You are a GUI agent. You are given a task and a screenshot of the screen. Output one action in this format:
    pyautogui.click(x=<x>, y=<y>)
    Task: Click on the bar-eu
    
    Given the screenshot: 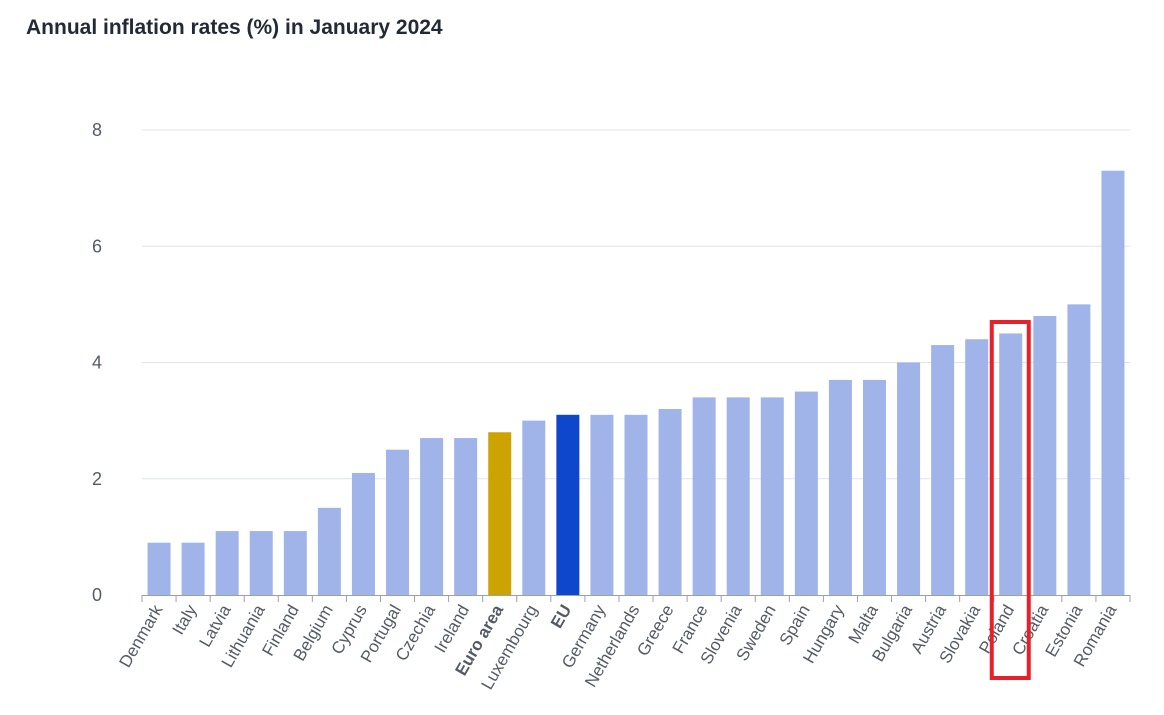 What is the action you would take?
    pyautogui.click(x=568, y=504)
    